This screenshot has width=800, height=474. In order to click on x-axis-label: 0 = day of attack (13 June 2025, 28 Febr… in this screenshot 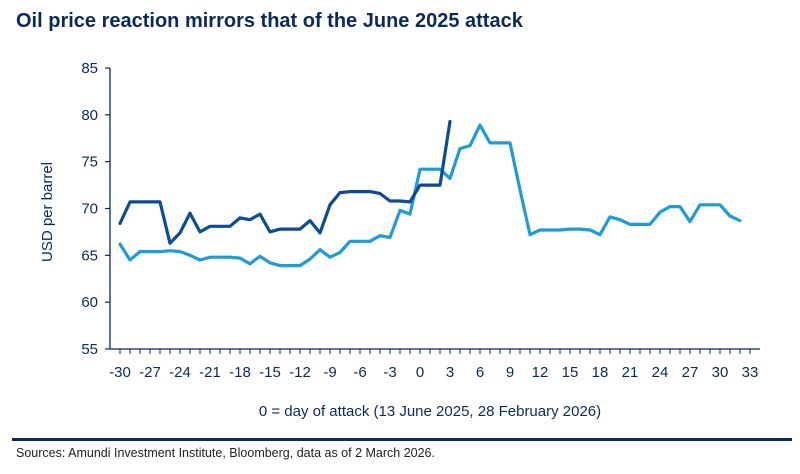, I will do `click(430, 411)`.